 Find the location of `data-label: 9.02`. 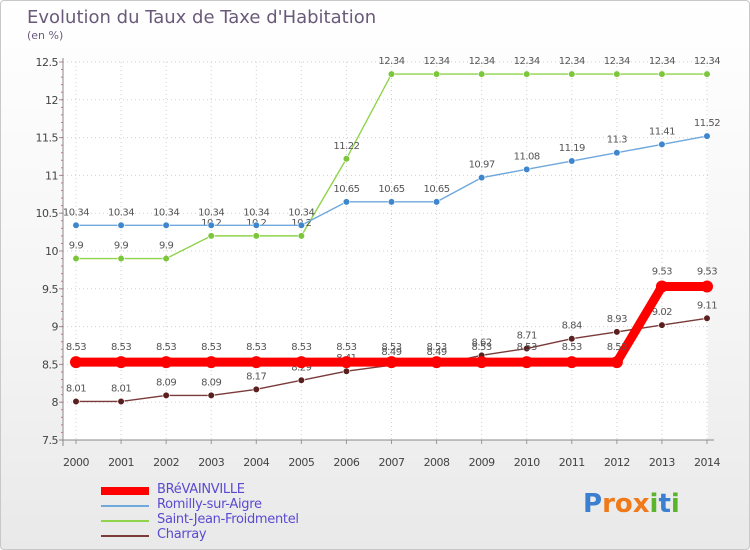

data-label: 9.02 is located at coordinates (662, 312).